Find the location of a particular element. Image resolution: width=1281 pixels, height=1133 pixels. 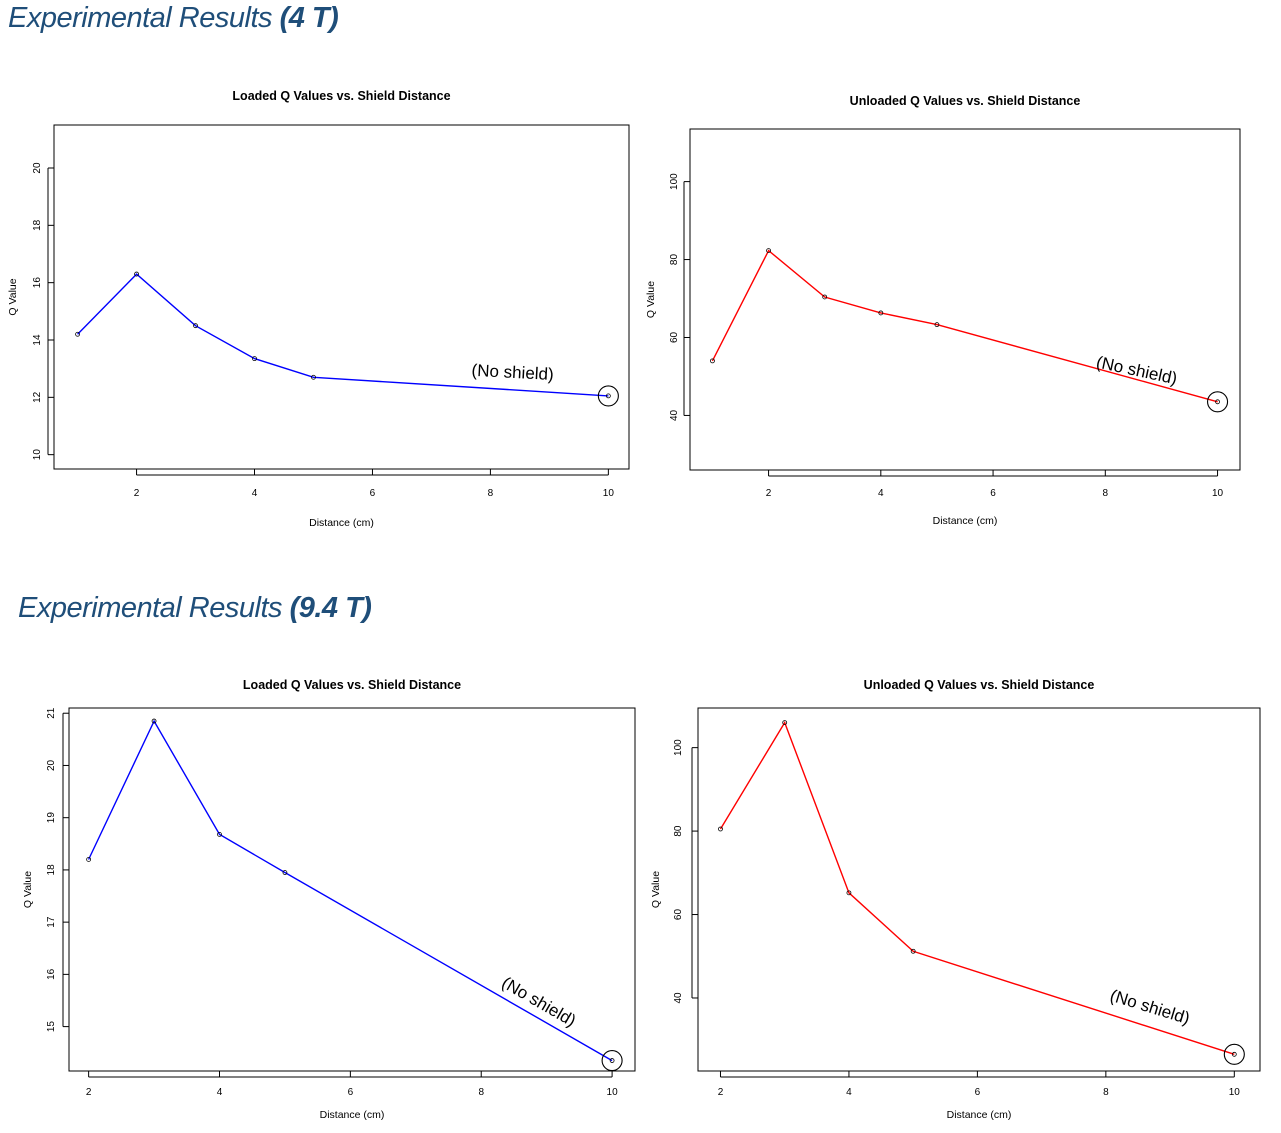

y-tick-label: 12 is located at coordinates (37, 397).